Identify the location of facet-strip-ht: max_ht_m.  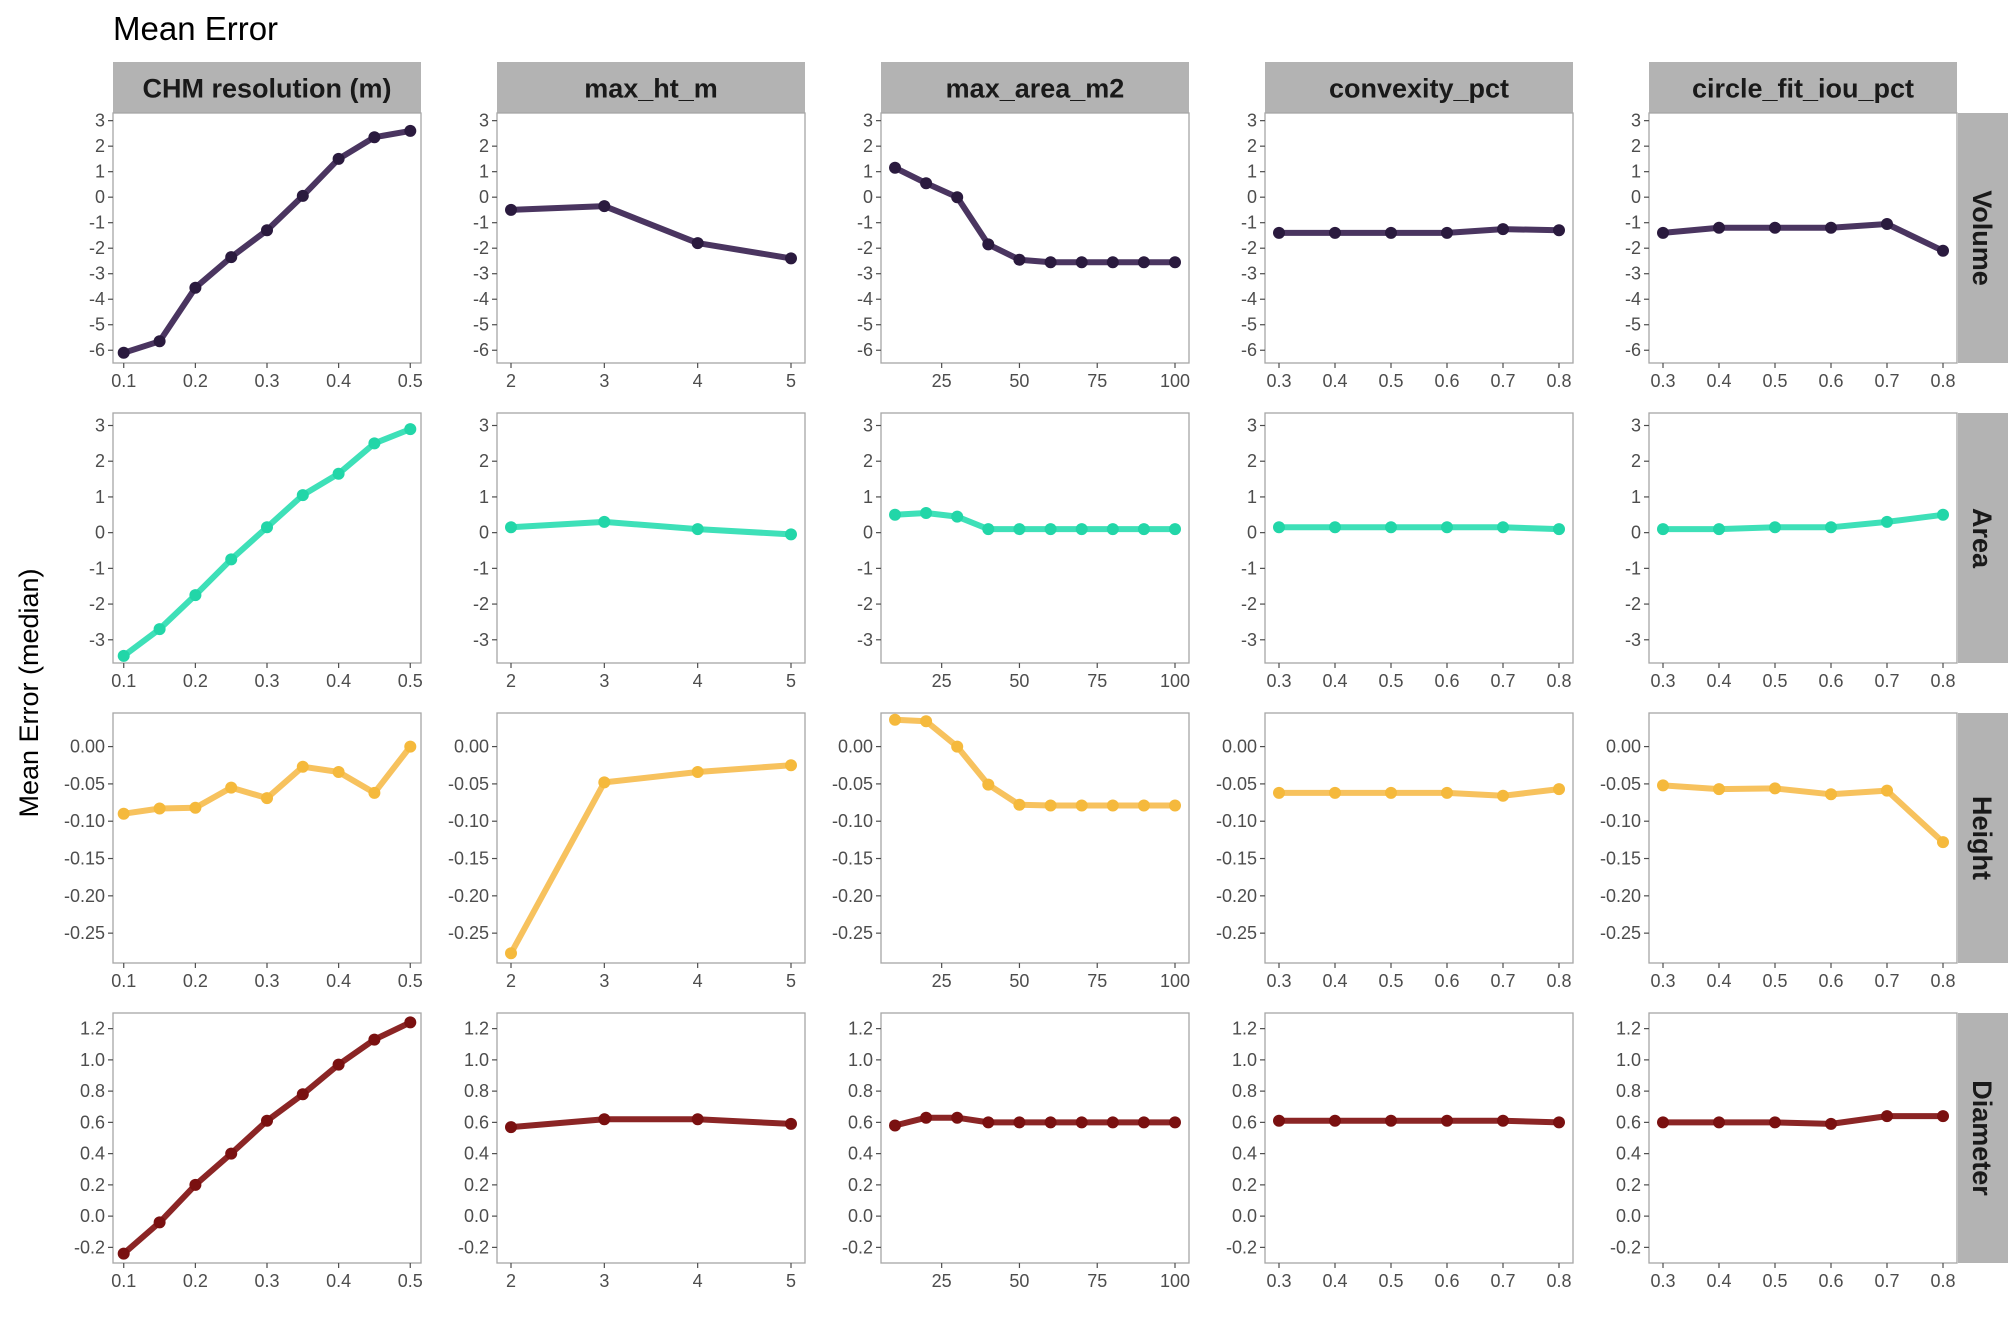
(651, 87).